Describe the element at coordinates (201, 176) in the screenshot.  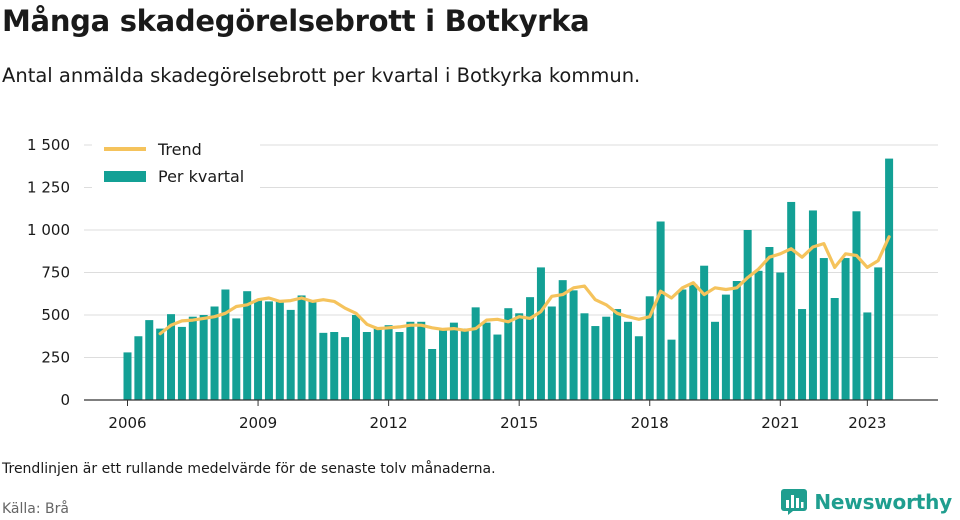
I see `legend-label-per-kvartal: Per kvartal` at that location.